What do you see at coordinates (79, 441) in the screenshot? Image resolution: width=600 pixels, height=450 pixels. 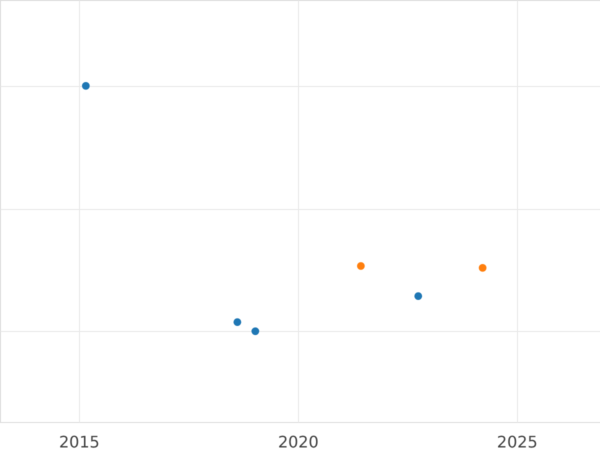 I see `x-tick-label: 2015` at bounding box center [79, 441].